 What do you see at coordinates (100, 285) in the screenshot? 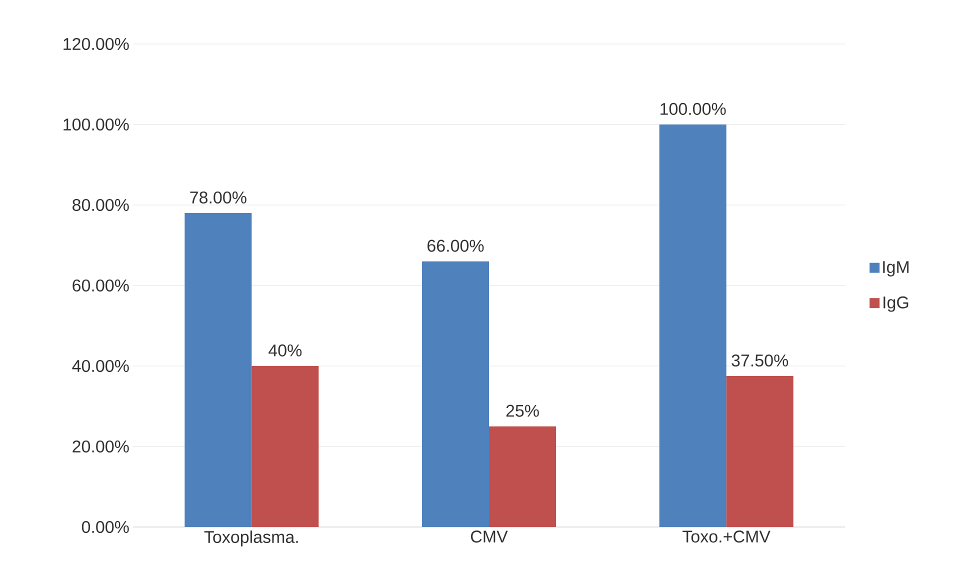
I see `y-tick-label: 60.00%` at bounding box center [100, 285].